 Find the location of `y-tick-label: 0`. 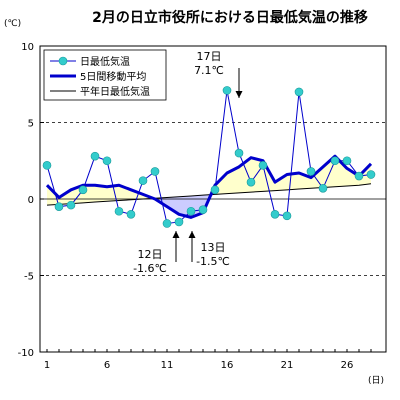

y-tick-label: 0 is located at coordinates (31, 200).